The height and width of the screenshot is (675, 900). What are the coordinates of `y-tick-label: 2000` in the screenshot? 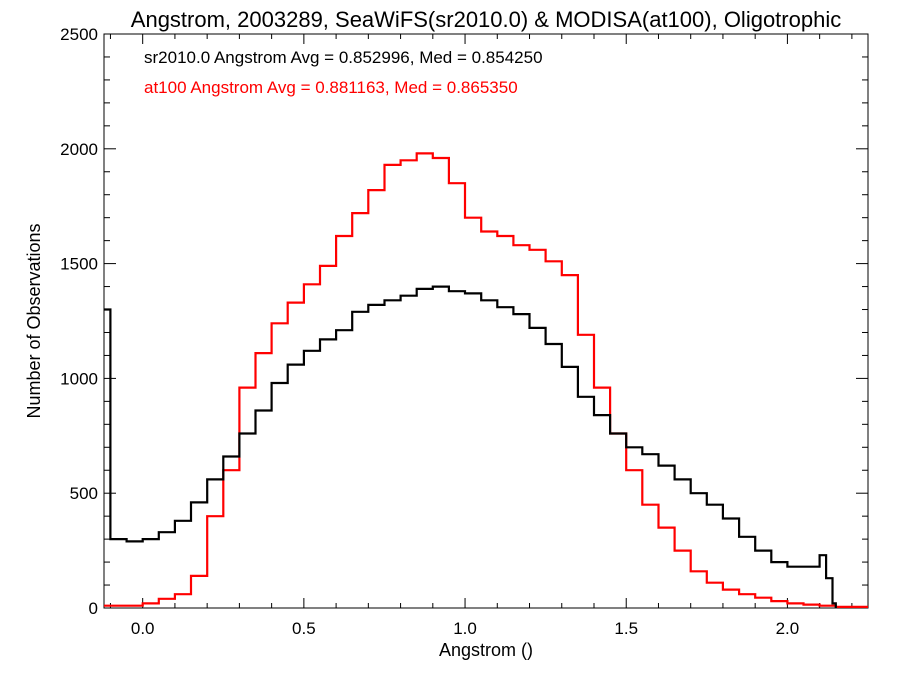 It's located at (79, 149).